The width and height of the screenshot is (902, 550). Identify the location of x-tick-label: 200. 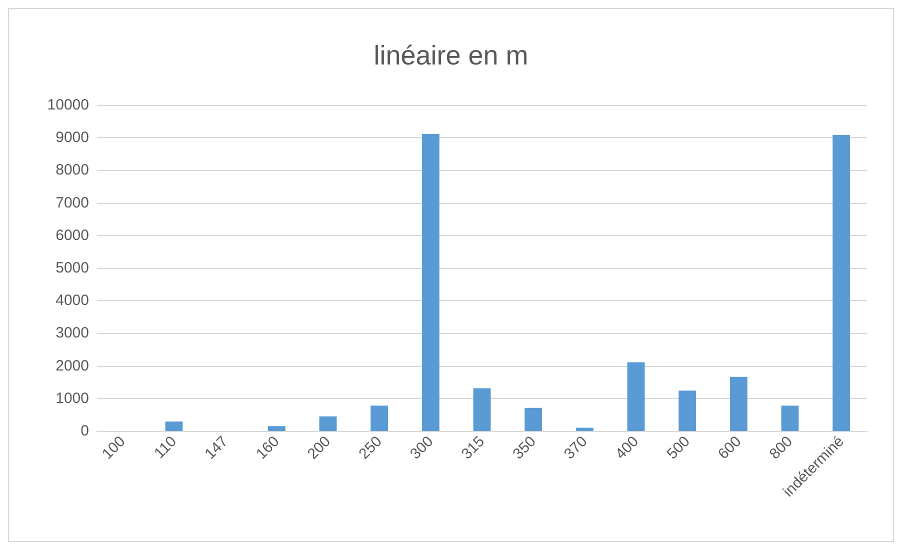
(319, 447).